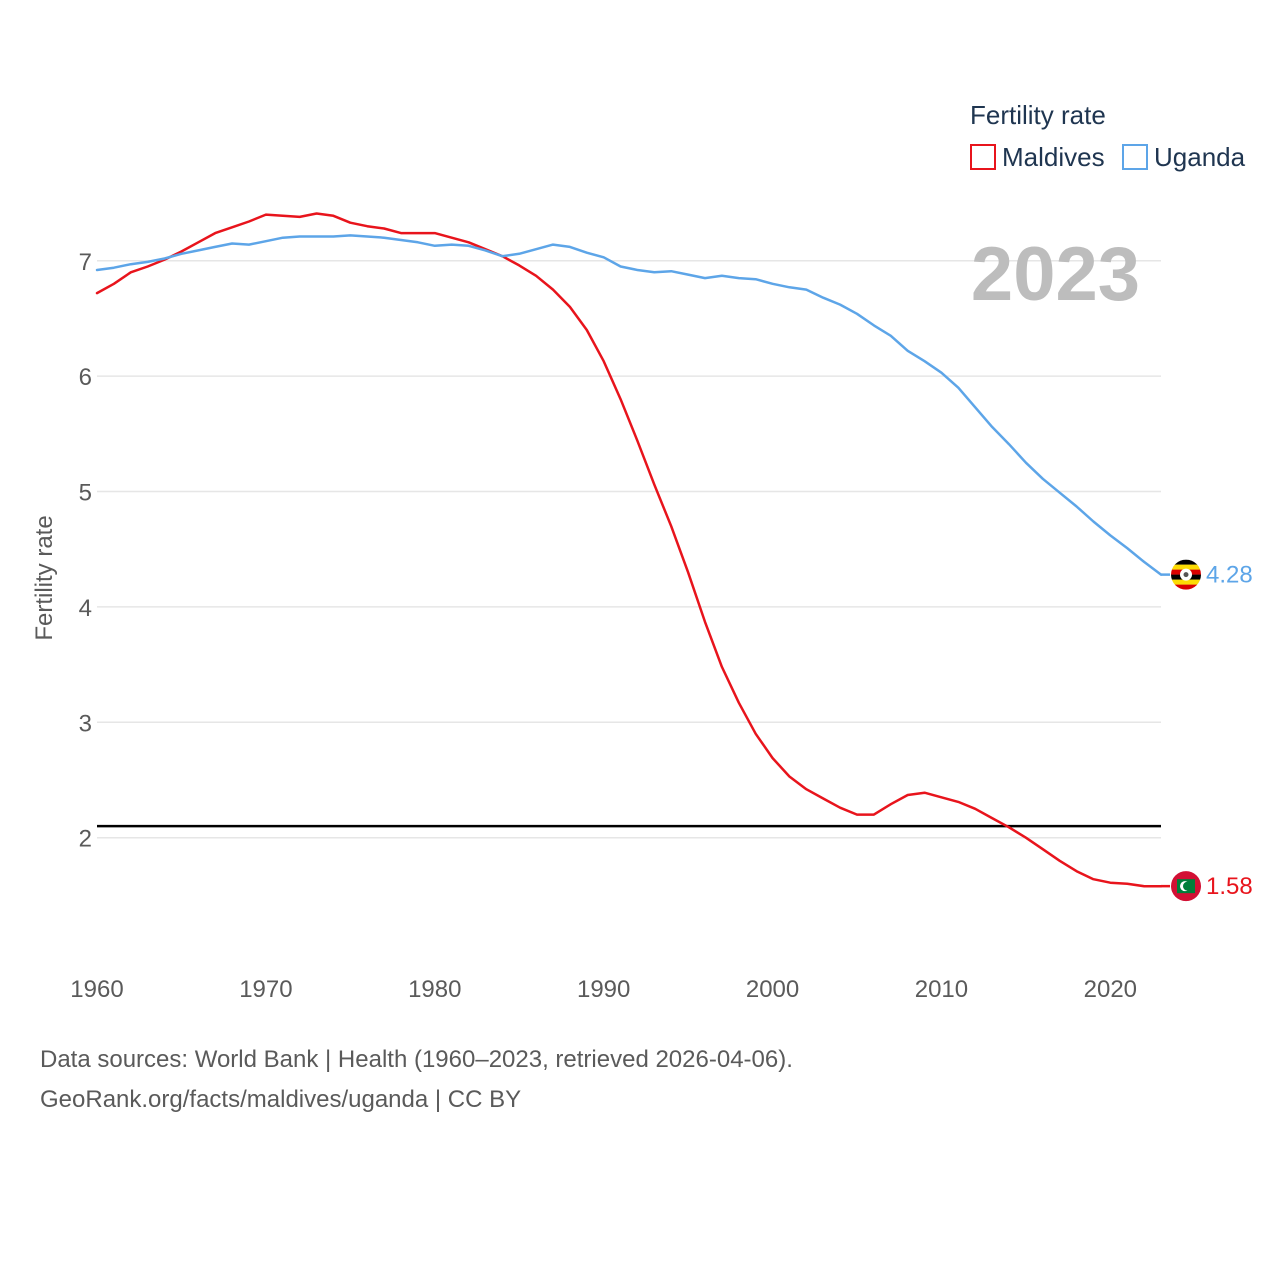 This screenshot has width=1280, height=1280. I want to click on legend-title: Fertility rate, so click(1038, 115).